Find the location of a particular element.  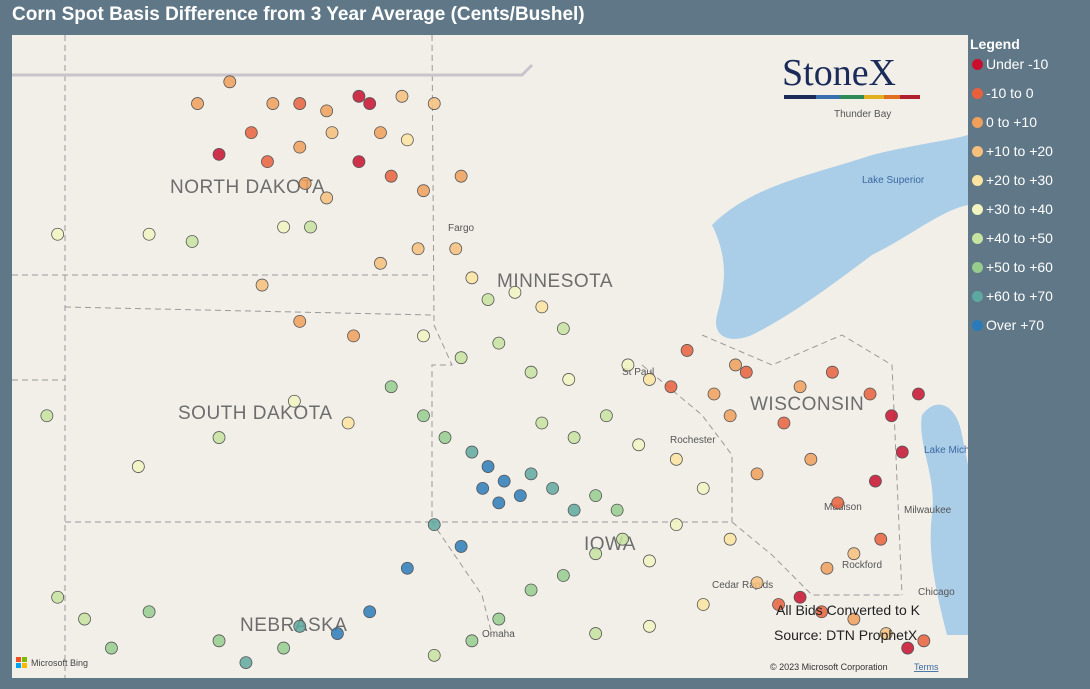

legend-item: +20 to +30 is located at coordinates (1011, 186).